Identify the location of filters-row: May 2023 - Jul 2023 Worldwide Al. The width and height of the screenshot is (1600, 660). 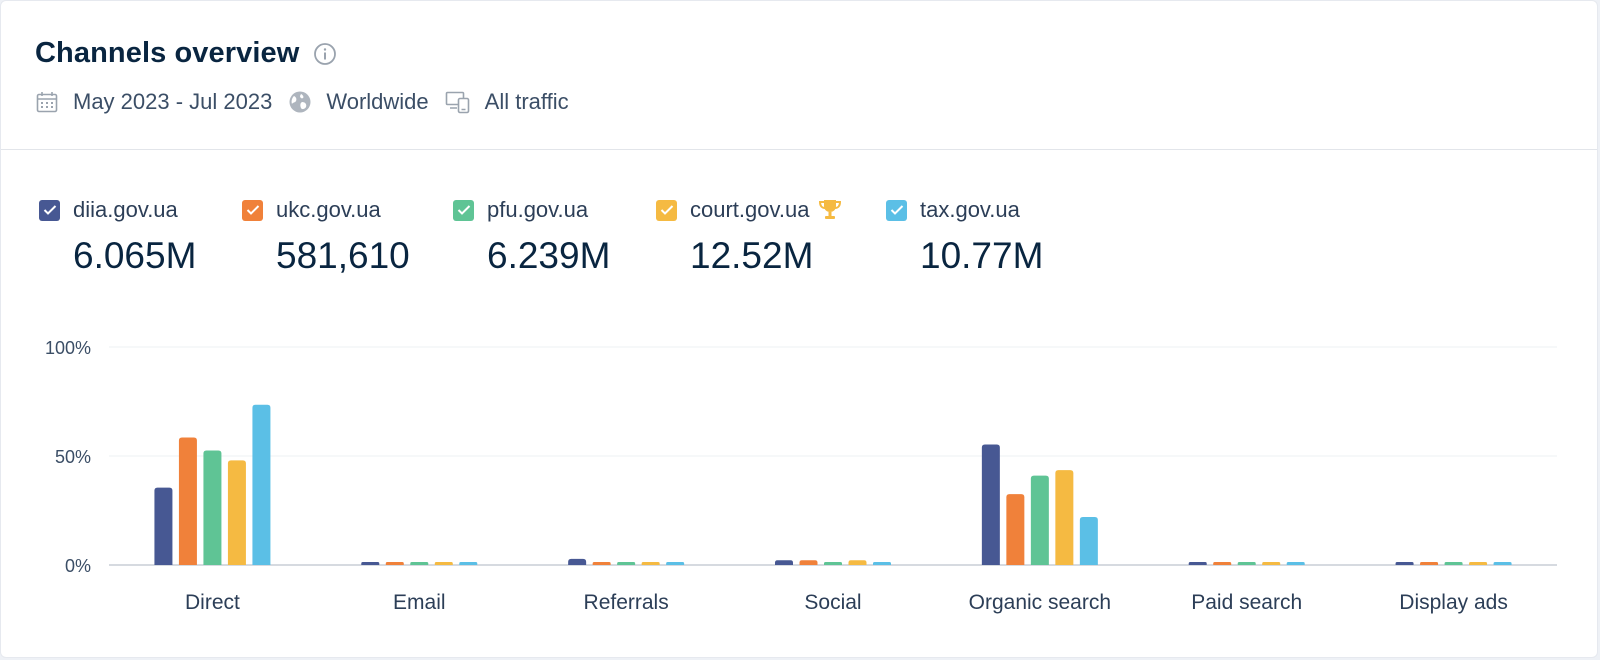
(310, 102).